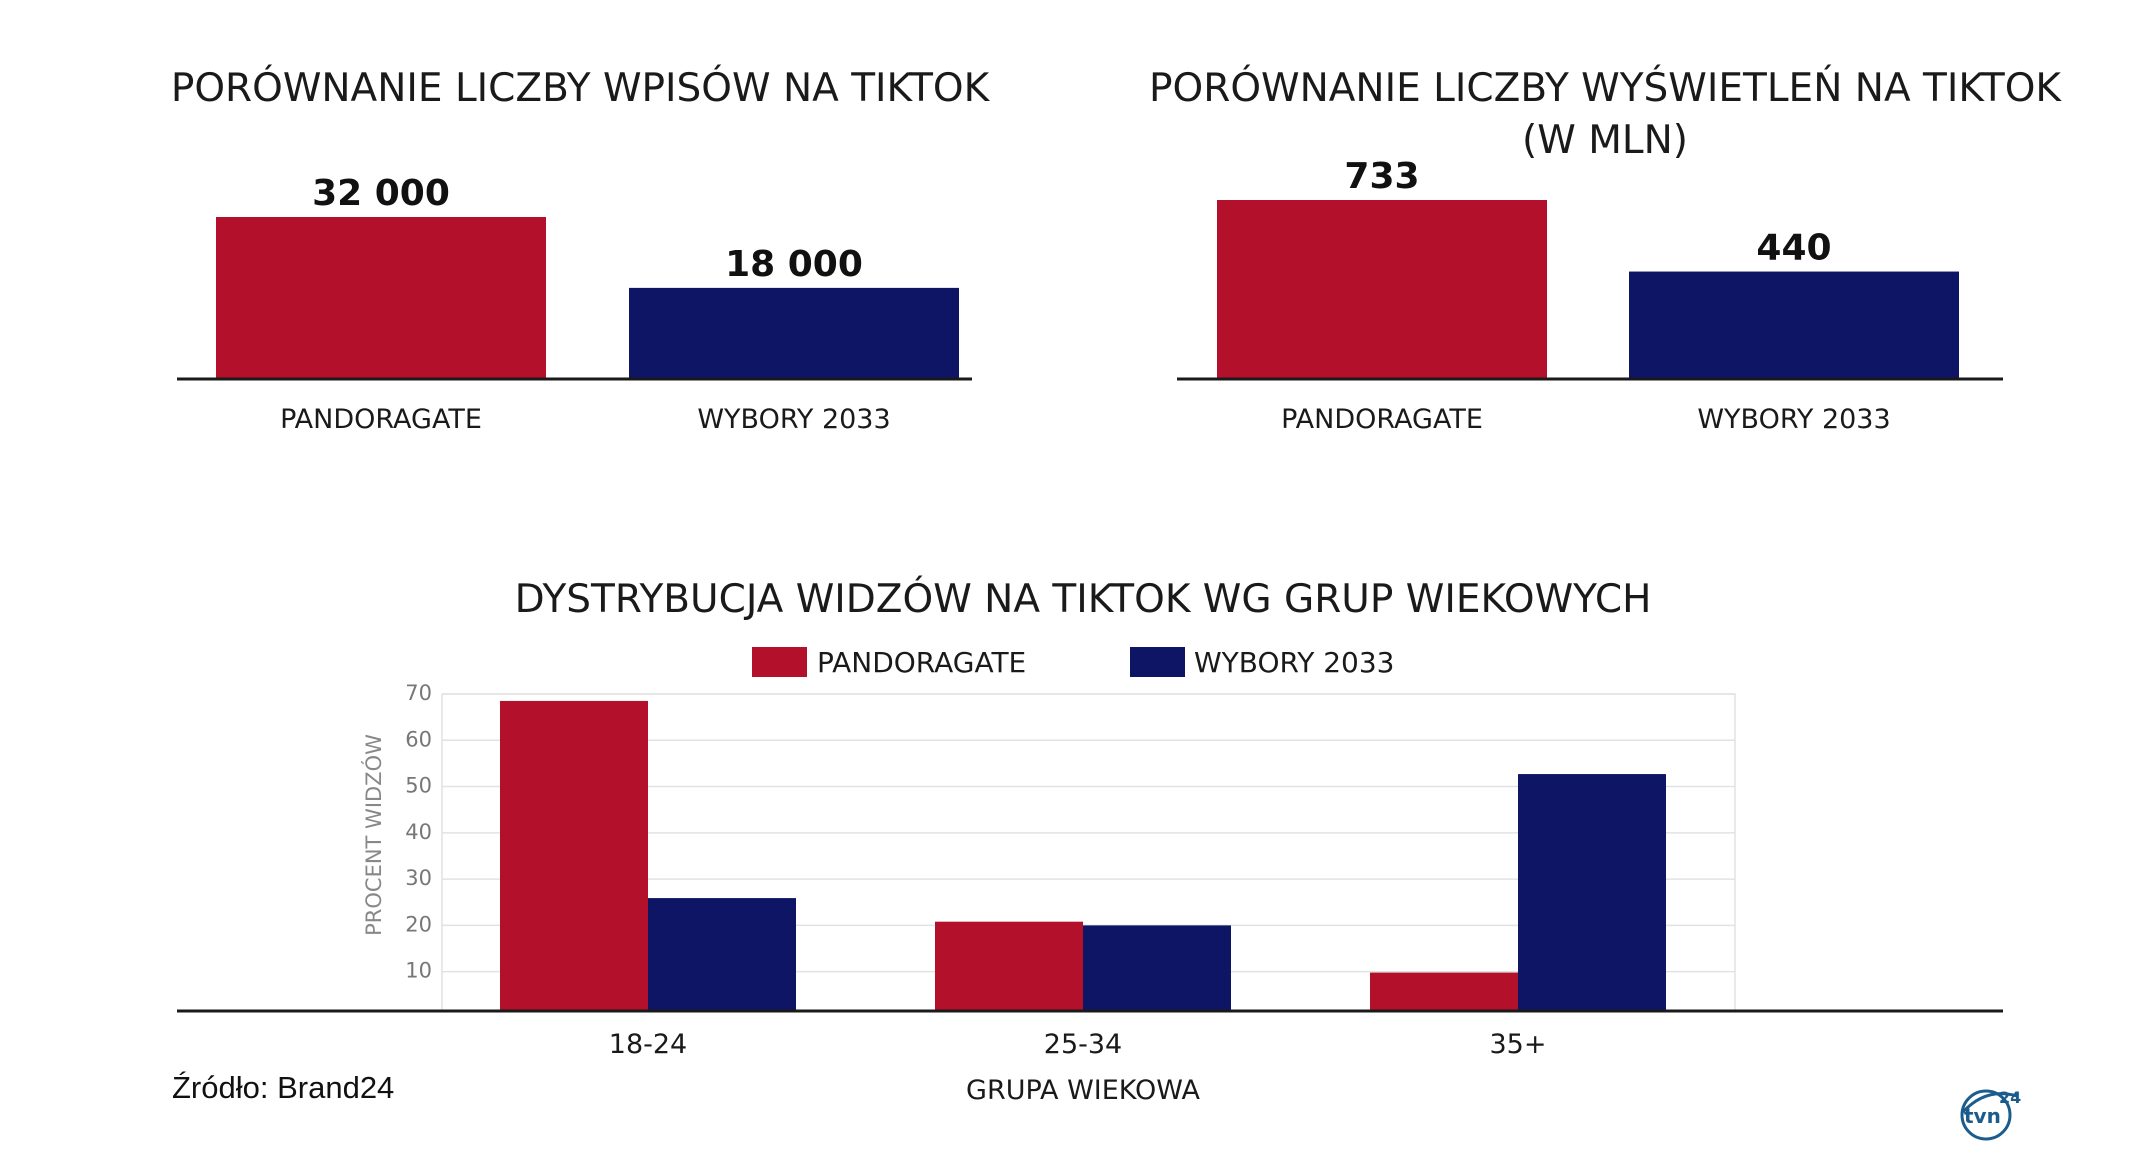 This screenshot has height=1170, width=2133. I want to click on x-tick-label: 35+, so click(1518, 1044).